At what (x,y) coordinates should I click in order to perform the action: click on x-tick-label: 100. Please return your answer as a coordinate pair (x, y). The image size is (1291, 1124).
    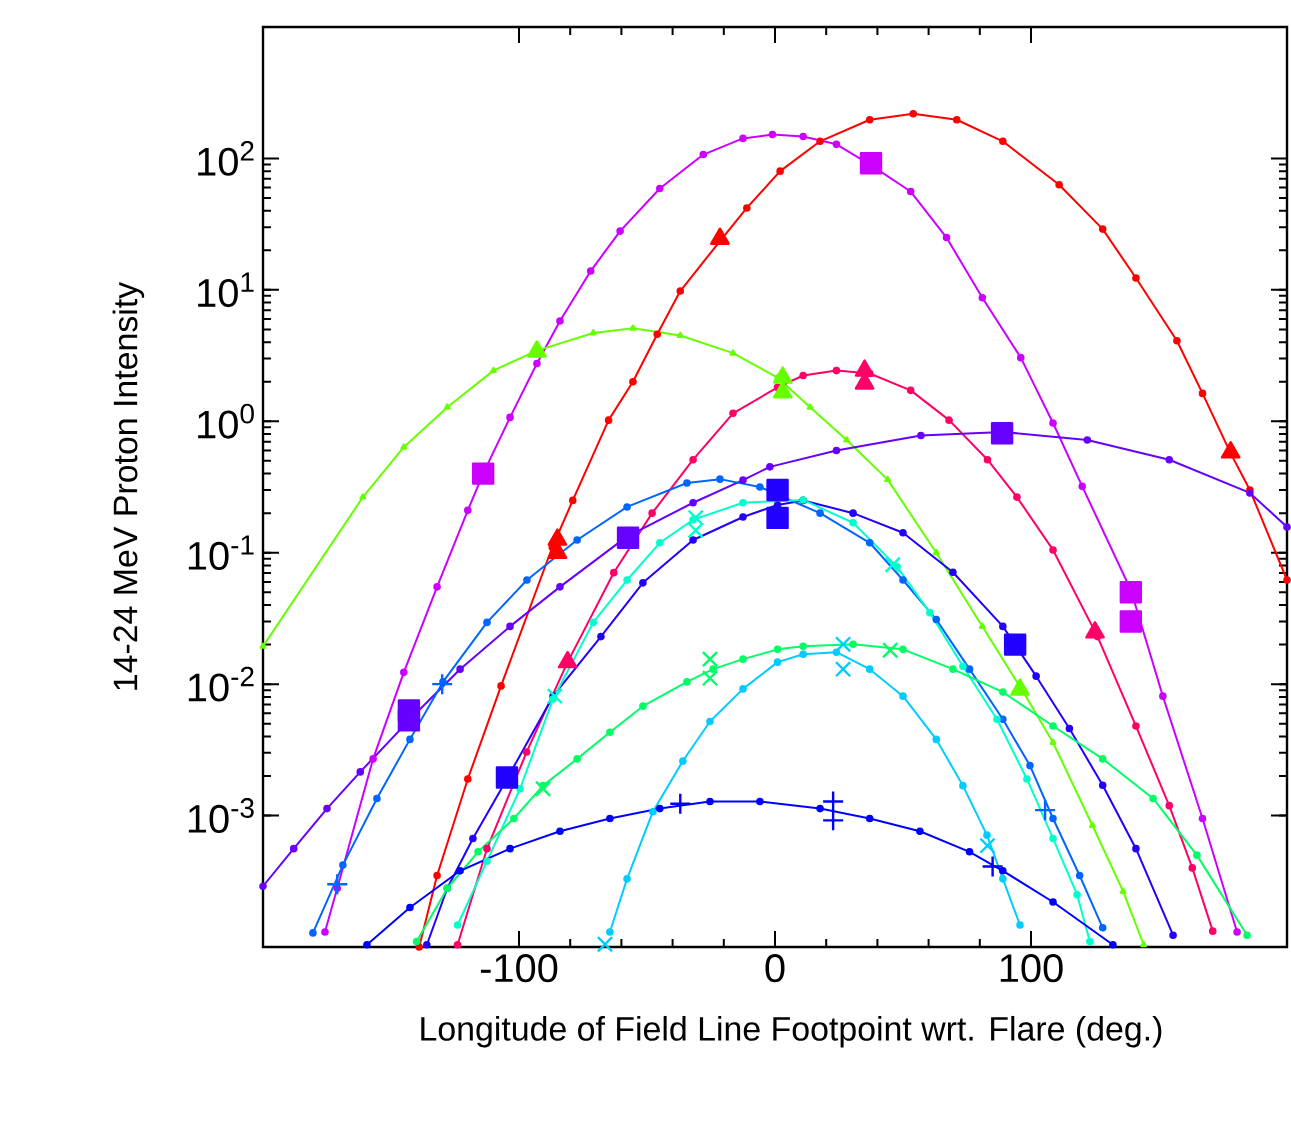
    Looking at the image, I should click on (1031, 968).